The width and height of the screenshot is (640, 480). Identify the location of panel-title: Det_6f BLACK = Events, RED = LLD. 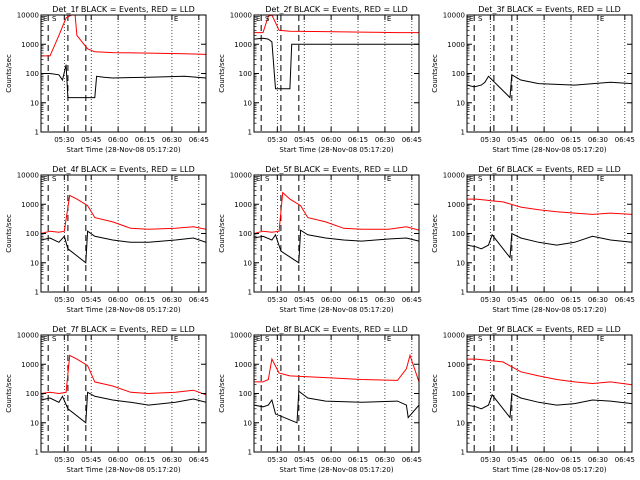
(549, 169).